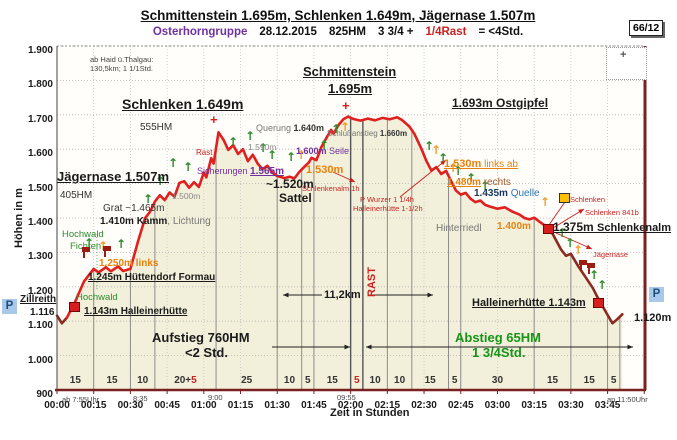  What do you see at coordinates (40, 85) in the screenshot?
I see `y-axis-label: 1.800` at bounding box center [40, 85].